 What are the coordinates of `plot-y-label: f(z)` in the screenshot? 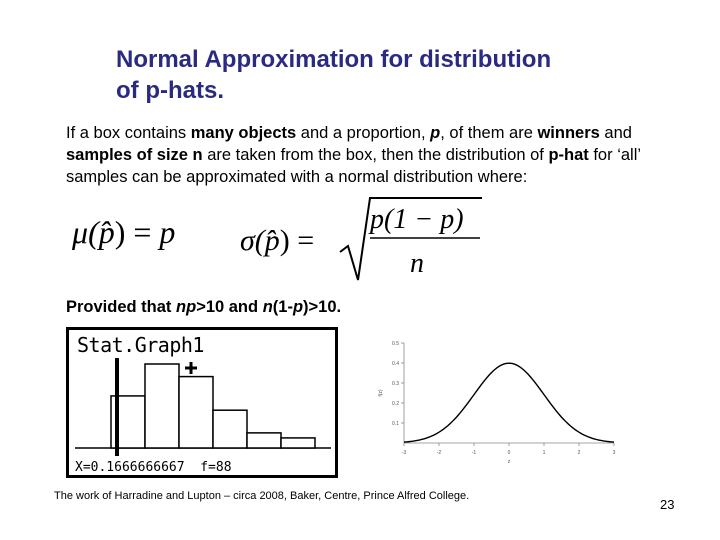 It's located at (381, 393).